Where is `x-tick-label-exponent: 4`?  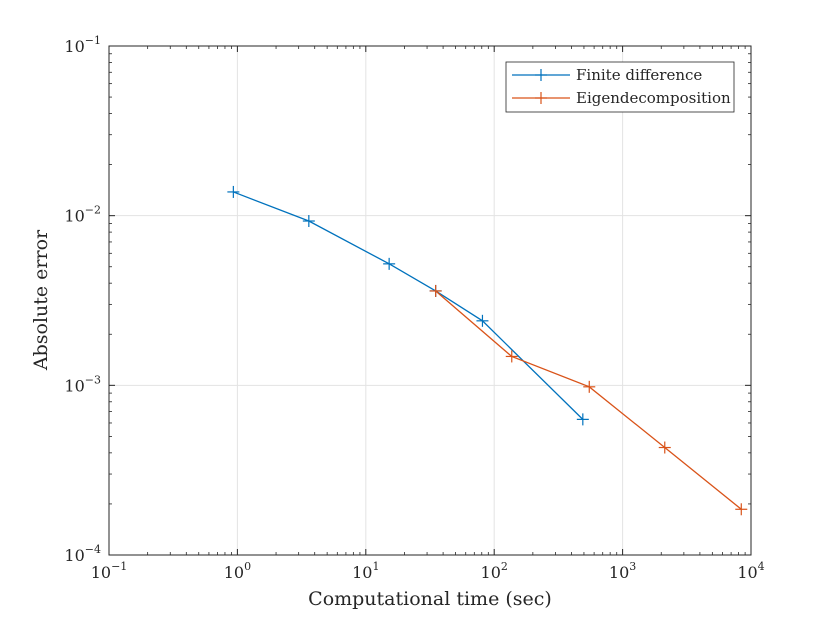 x-tick-label-exponent: 4 is located at coordinates (761, 566).